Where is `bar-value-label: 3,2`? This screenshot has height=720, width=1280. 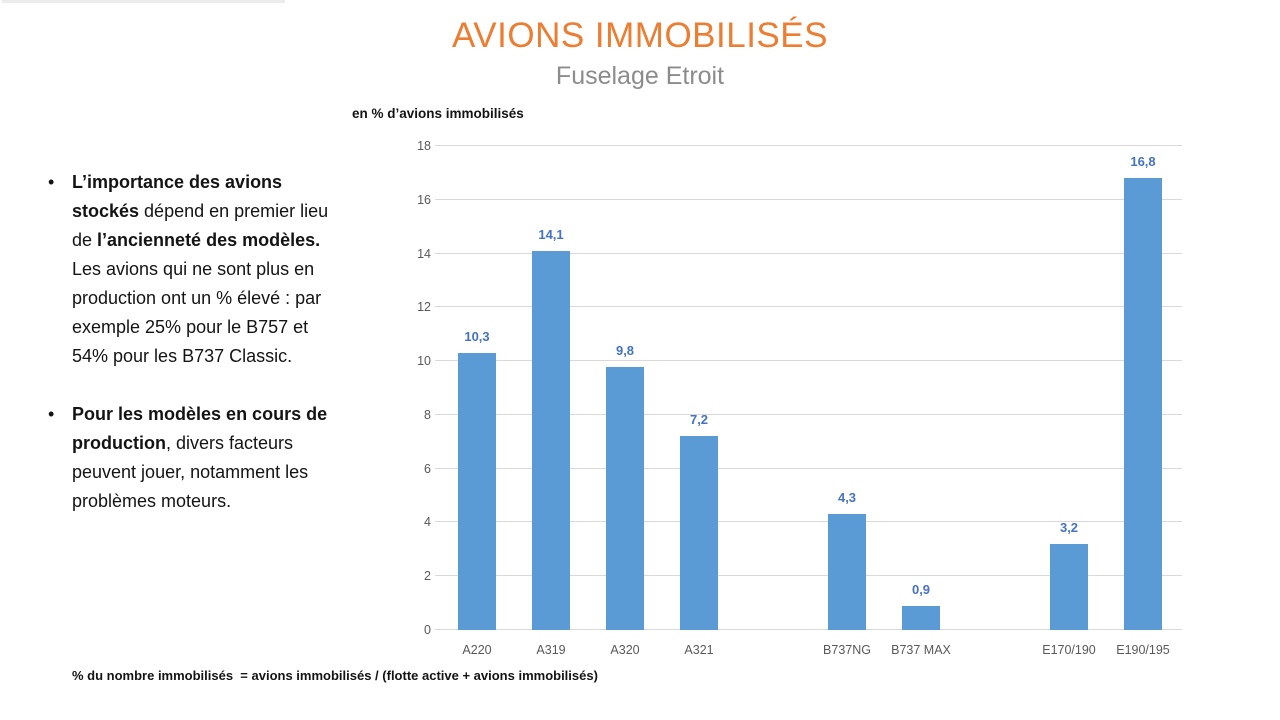
bar-value-label: 3,2 is located at coordinates (1069, 527).